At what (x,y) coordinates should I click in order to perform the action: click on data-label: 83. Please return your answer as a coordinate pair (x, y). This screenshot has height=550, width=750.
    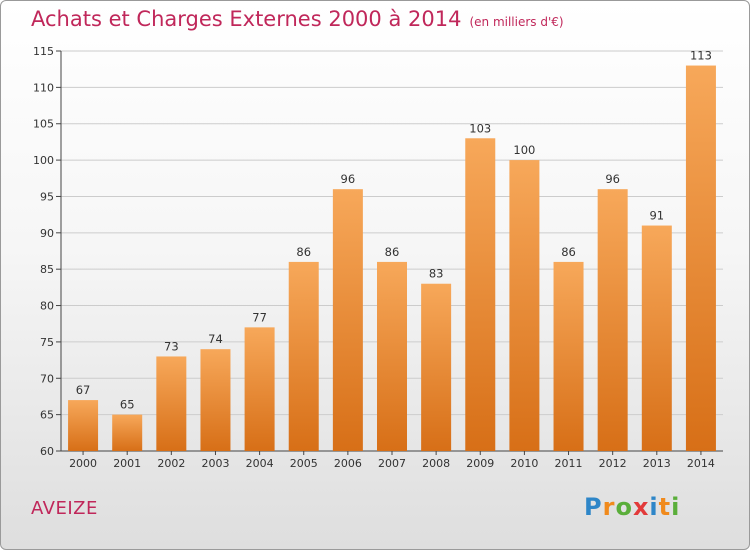
    Looking at the image, I should click on (436, 274).